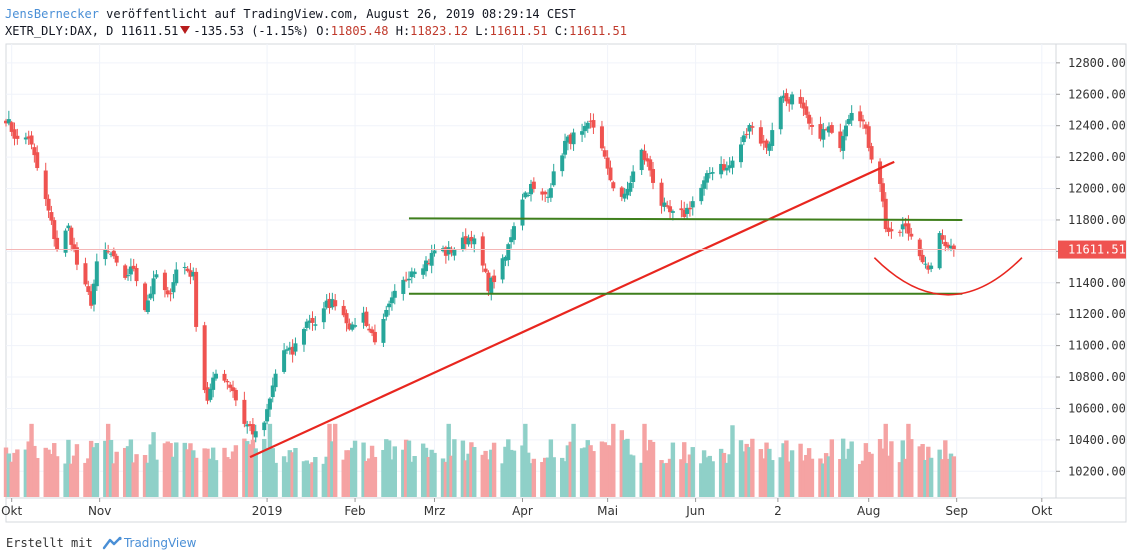 The height and width of the screenshot is (560, 1132). I want to click on symbol-label: XETR_DLY:DAX, D, so click(59, 31).